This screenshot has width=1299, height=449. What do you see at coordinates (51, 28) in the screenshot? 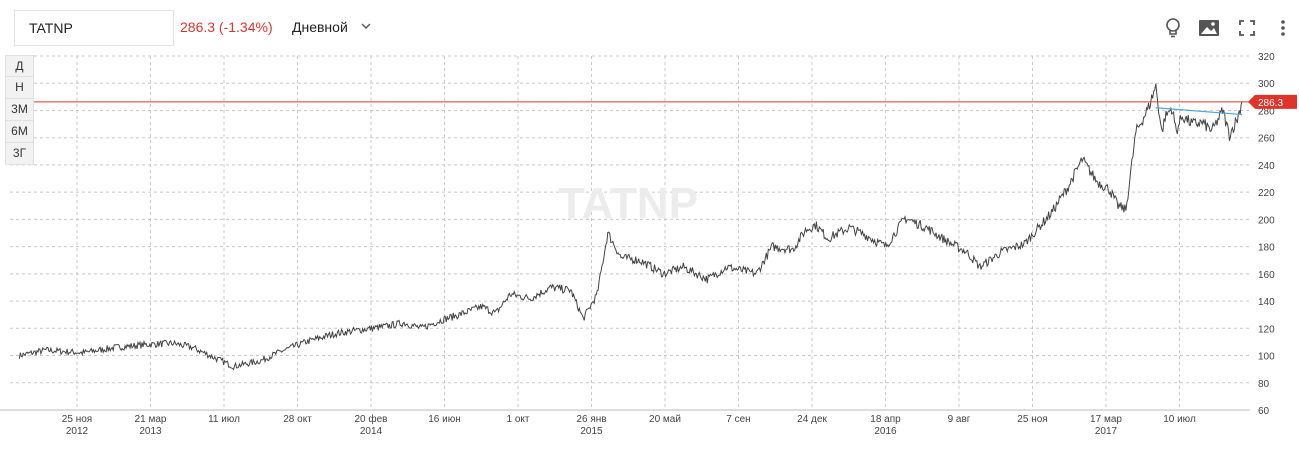
I see `ticker-text: TATNP` at bounding box center [51, 28].